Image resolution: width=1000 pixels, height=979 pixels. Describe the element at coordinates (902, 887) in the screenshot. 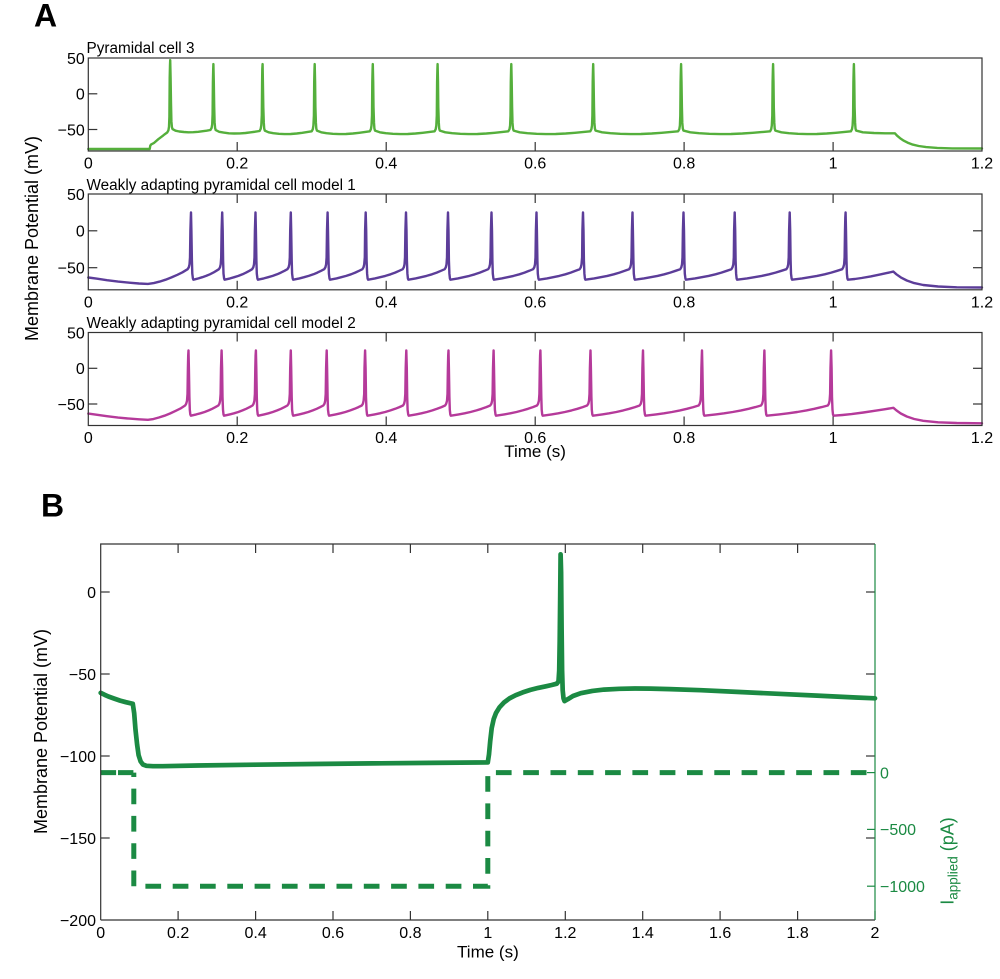

I see `svg-text: −1000` at that location.